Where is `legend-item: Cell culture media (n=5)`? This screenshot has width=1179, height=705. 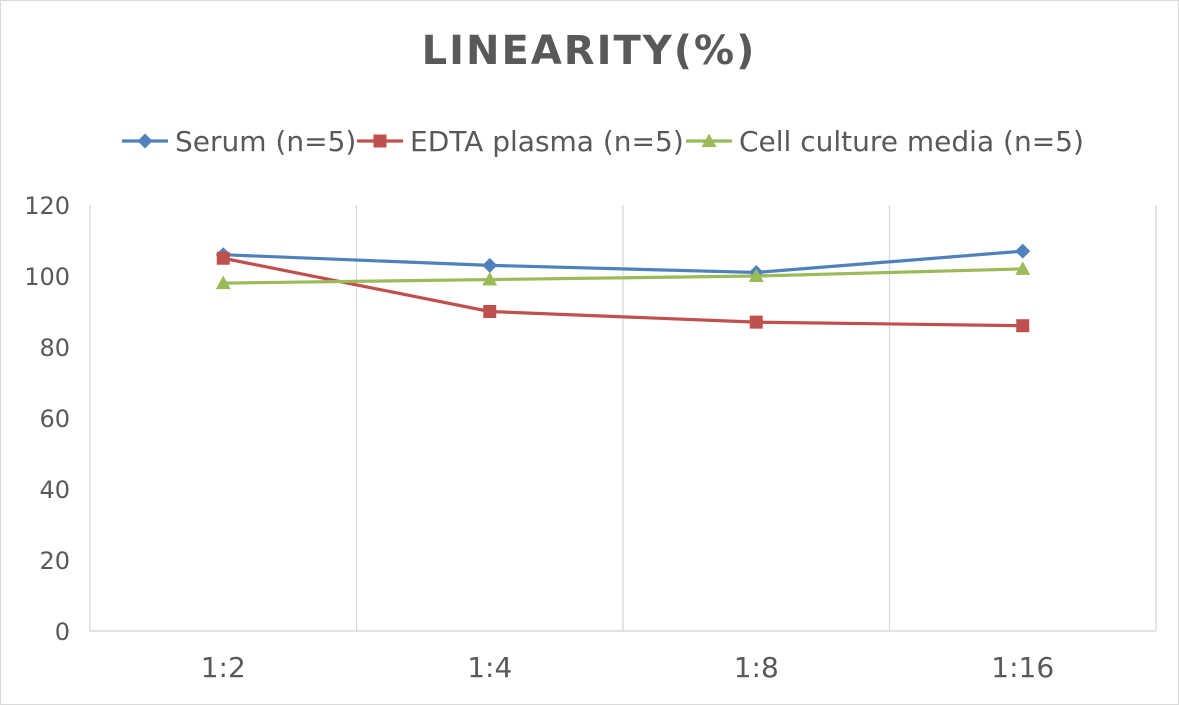 legend-item: Cell culture media (n=5) is located at coordinates (885, 141).